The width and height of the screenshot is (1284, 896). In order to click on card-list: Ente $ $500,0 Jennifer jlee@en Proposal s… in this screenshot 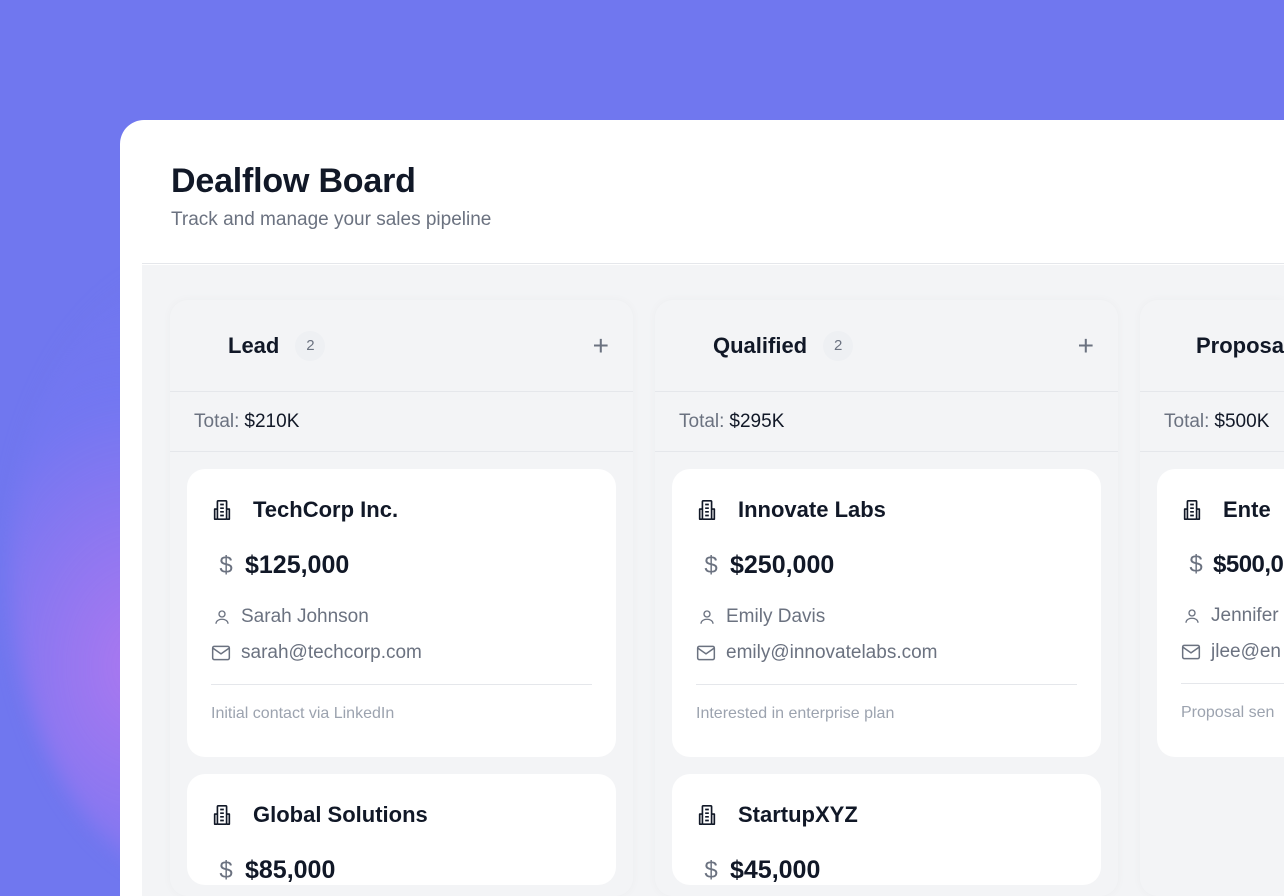, I will do `click(1212, 604)`.